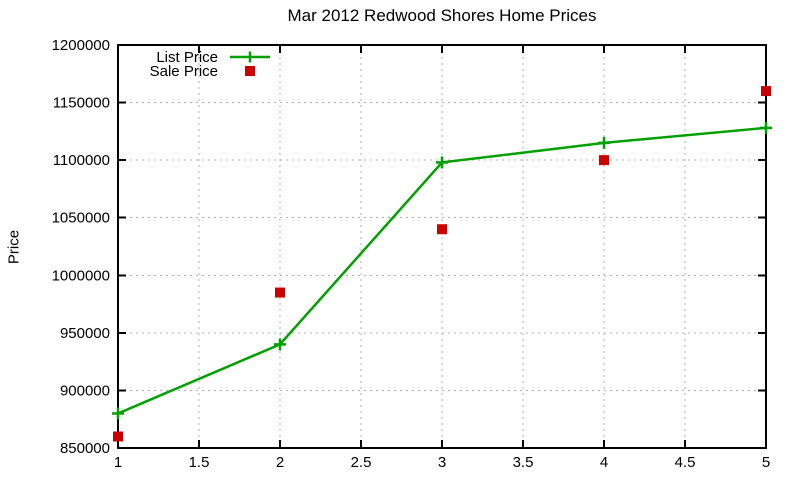 Image resolution: width=800 pixels, height=480 pixels. What do you see at coordinates (81, 275) in the screenshot?
I see `y-tick-label: 1000000` at bounding box center [81, 275].